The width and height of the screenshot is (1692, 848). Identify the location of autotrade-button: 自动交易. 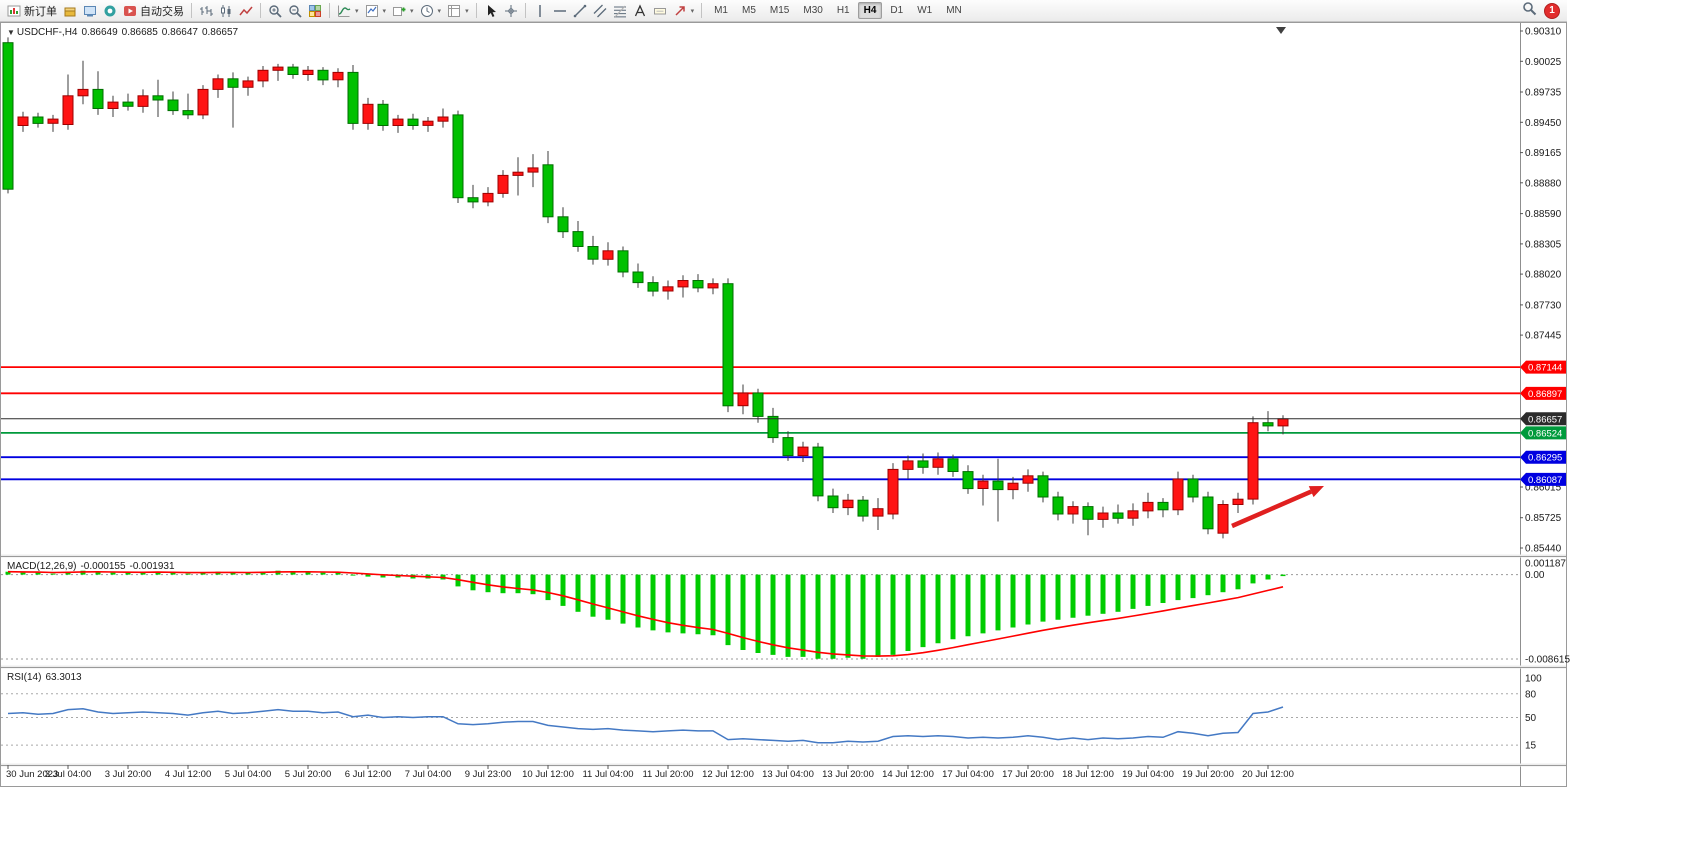
(153, 11).